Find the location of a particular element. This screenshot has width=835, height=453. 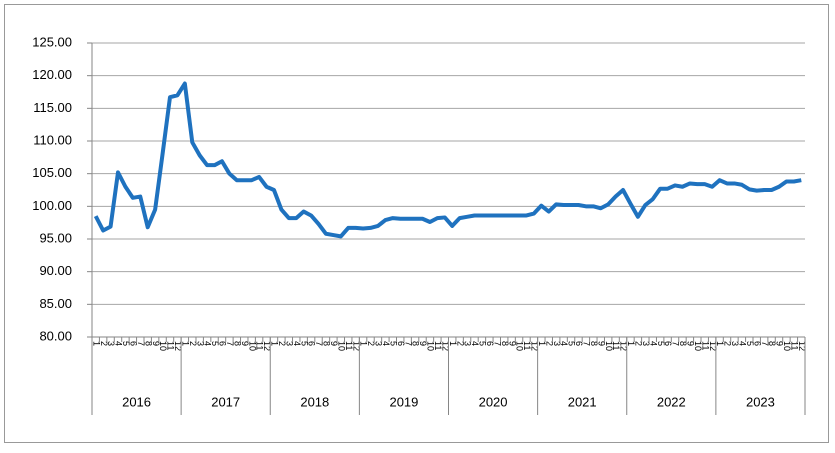

y-tick-label: 90.00 is located at coordinates (55, 270).